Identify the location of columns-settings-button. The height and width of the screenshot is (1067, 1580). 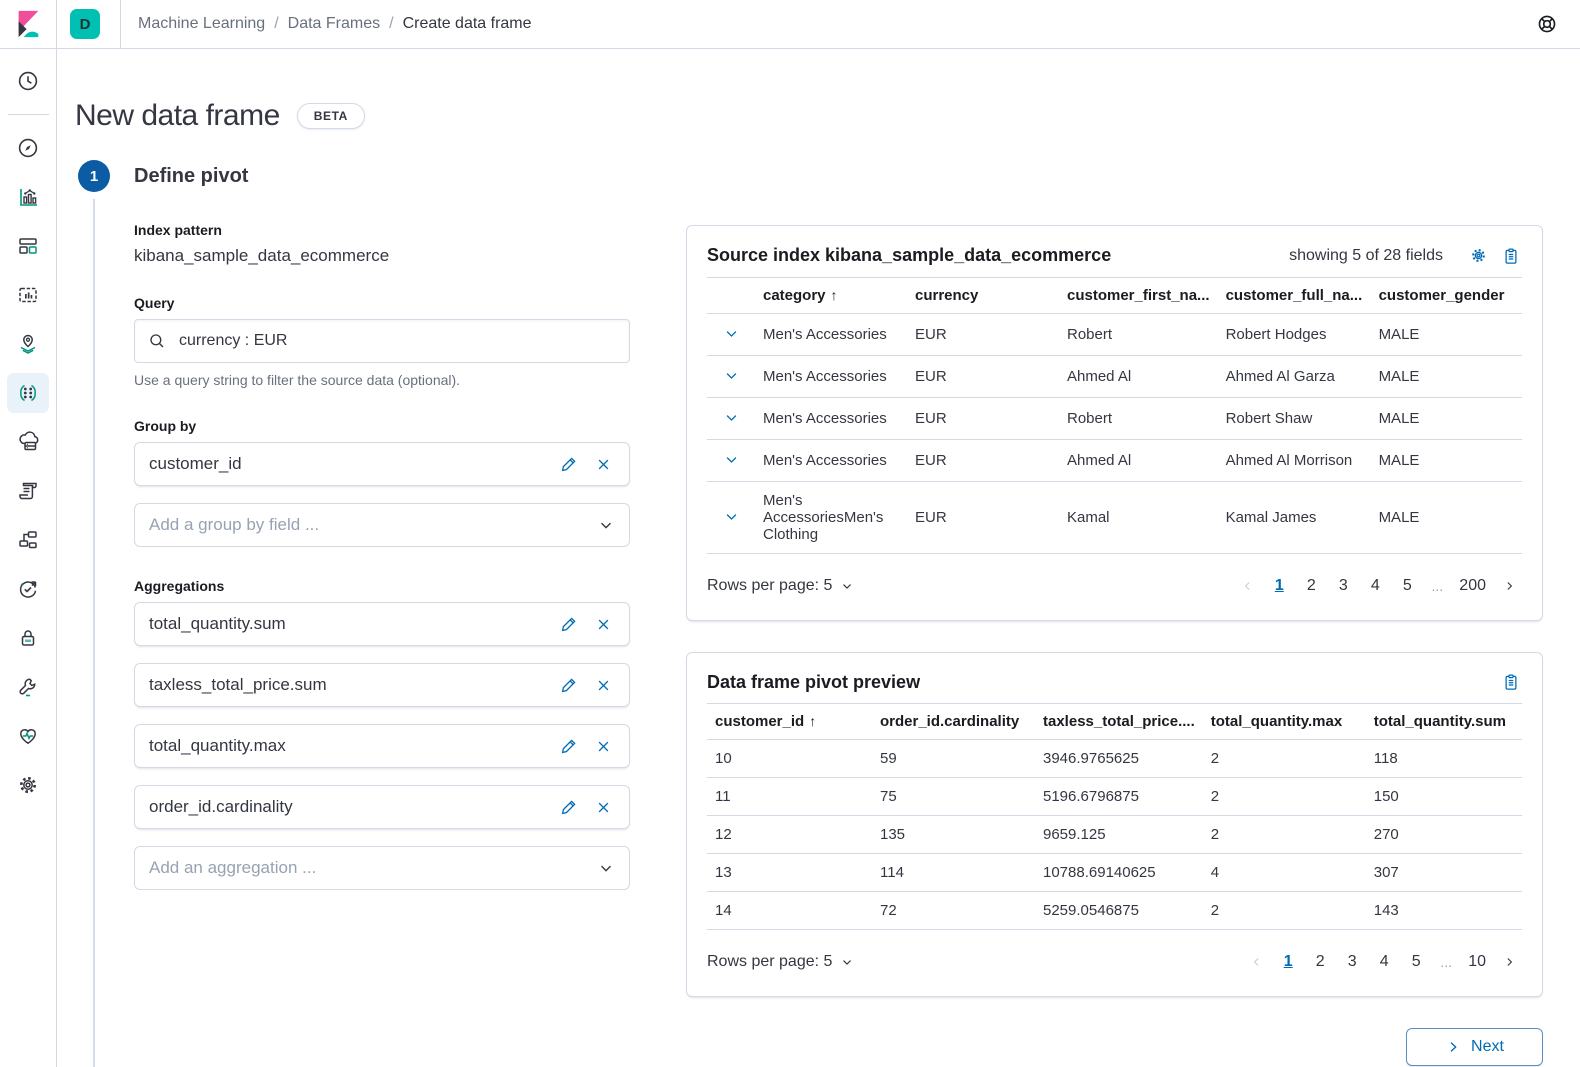
(1478, 255).